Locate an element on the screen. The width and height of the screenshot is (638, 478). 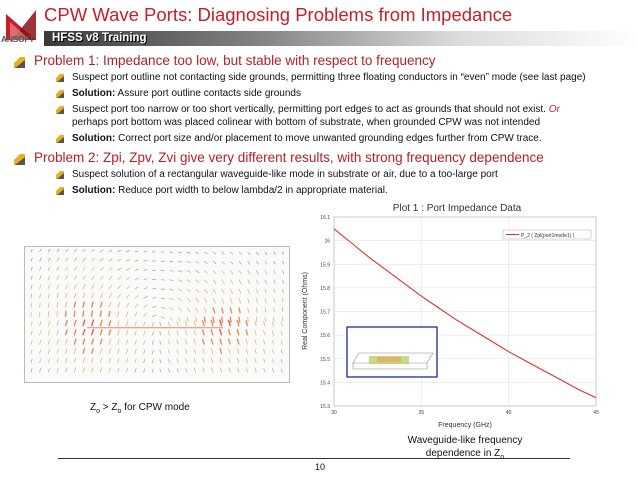
x-tick-label: 30 is located at coordinates (334, 413).